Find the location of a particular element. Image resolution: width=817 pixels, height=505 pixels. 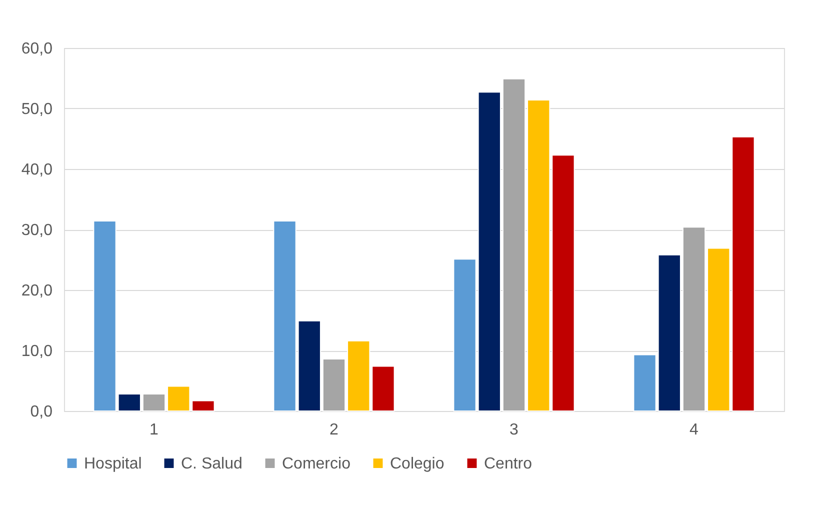

y-tick-label: 20,0 is located at coordinates (37, 291).